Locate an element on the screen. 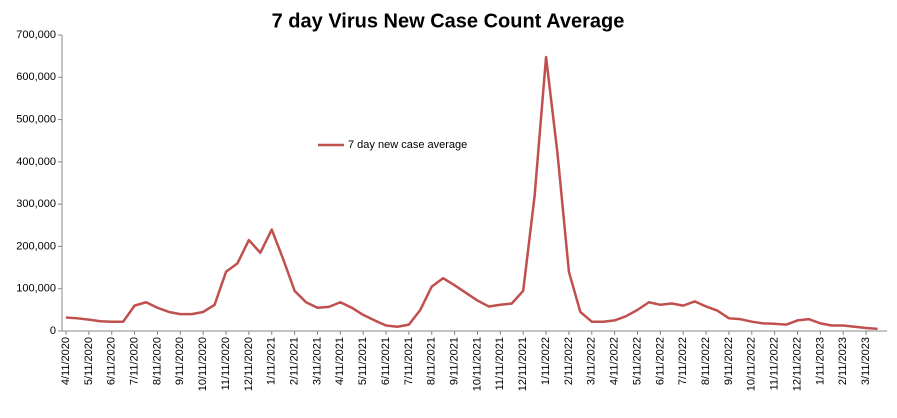 This screenshot has height=418, width=897. x-tick-label: 12/11/2021 is located at coordinates (523, 364).